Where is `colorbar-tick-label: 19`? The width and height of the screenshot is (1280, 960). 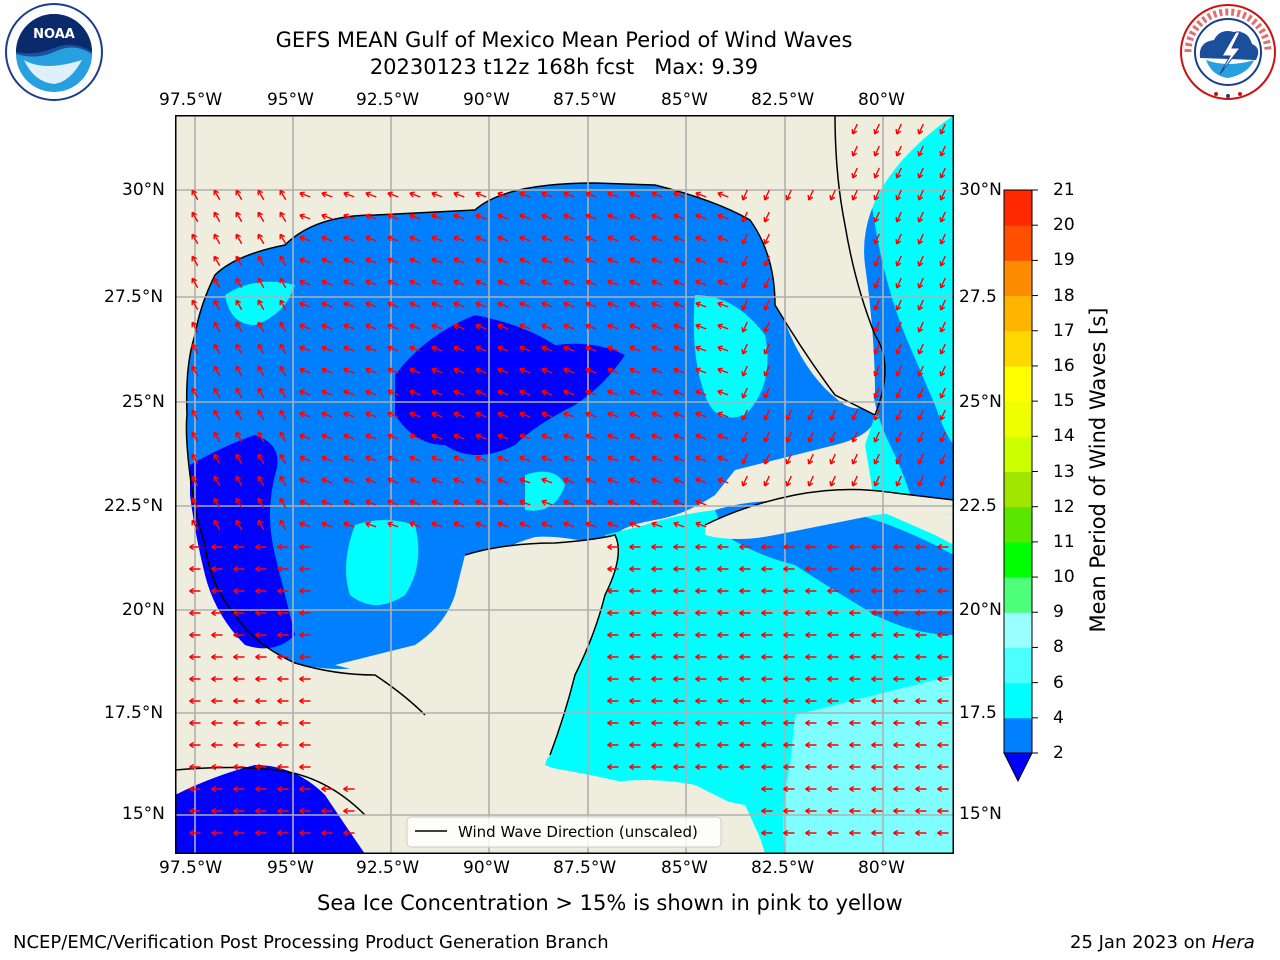 colorbar-tick-label: 19 is located at coordinates (1064, 260).